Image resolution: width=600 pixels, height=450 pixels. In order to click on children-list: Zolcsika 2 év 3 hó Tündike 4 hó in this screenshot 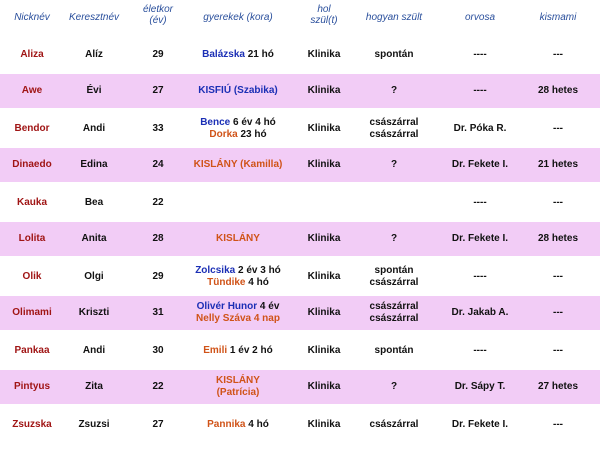, I will do `click(238, 277)`.